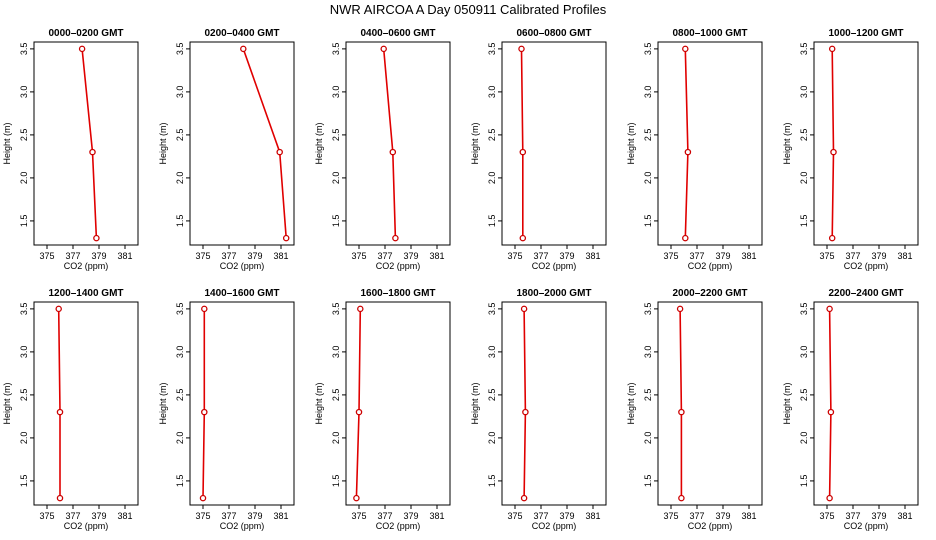  Describe the element at coordinates (553, 33) in the screenshot. I see `panel-title: 0600–0800 GMT` at that location.